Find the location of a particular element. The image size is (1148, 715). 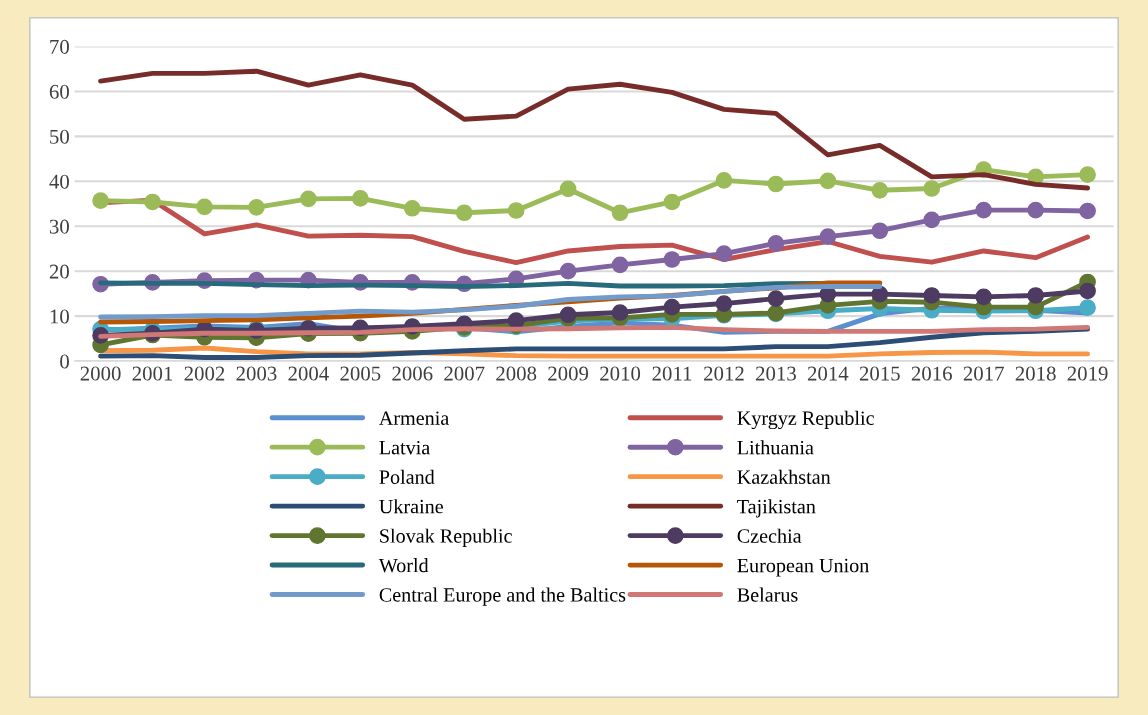

x-tick-label: 2013 is located at coordinates (775, 373).